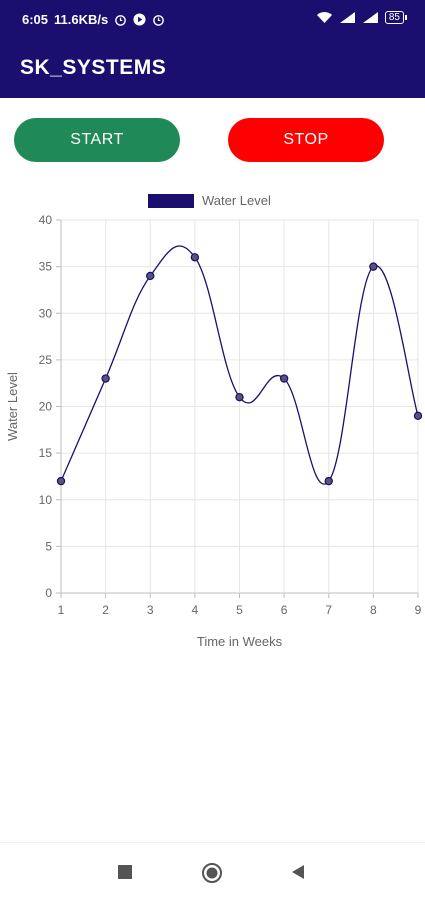 The width and height of the screenshot is (425, 901). I want to click on x-tick-label: 7, so click(328, 610).